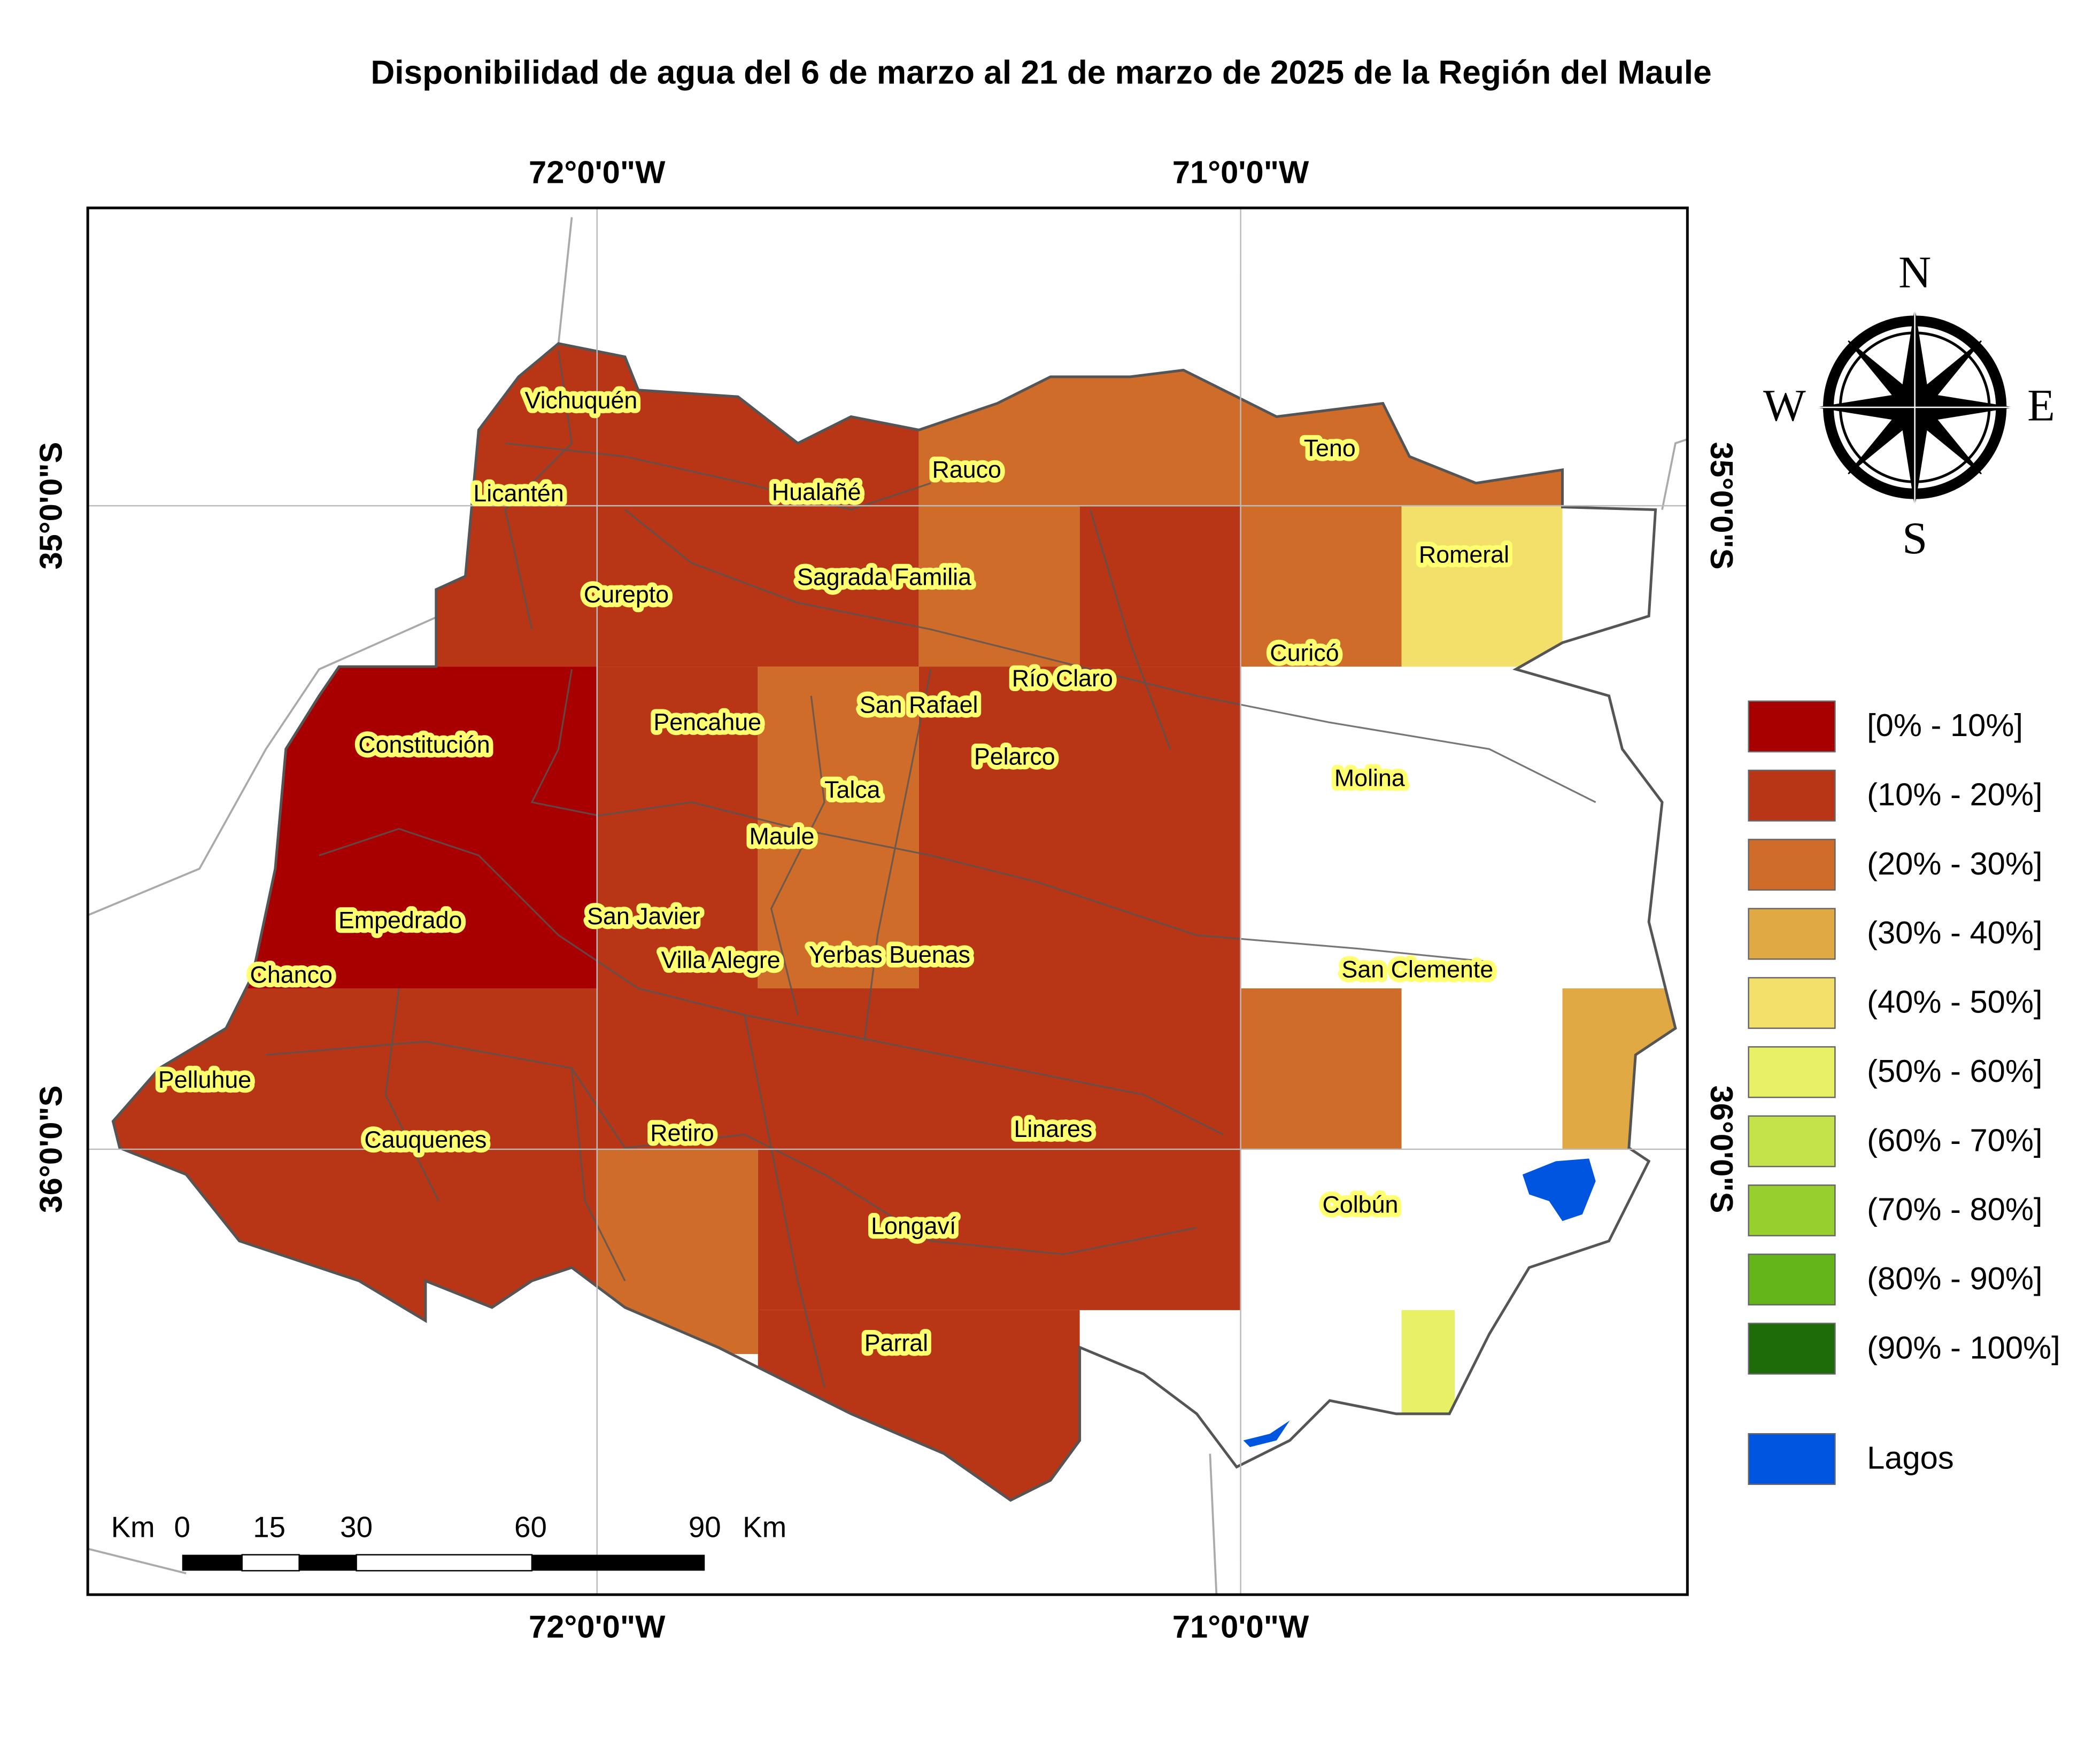  Describe the element at coordinates (626, 594) in the screenshot. I see `commune-label: Curepto` at that location.